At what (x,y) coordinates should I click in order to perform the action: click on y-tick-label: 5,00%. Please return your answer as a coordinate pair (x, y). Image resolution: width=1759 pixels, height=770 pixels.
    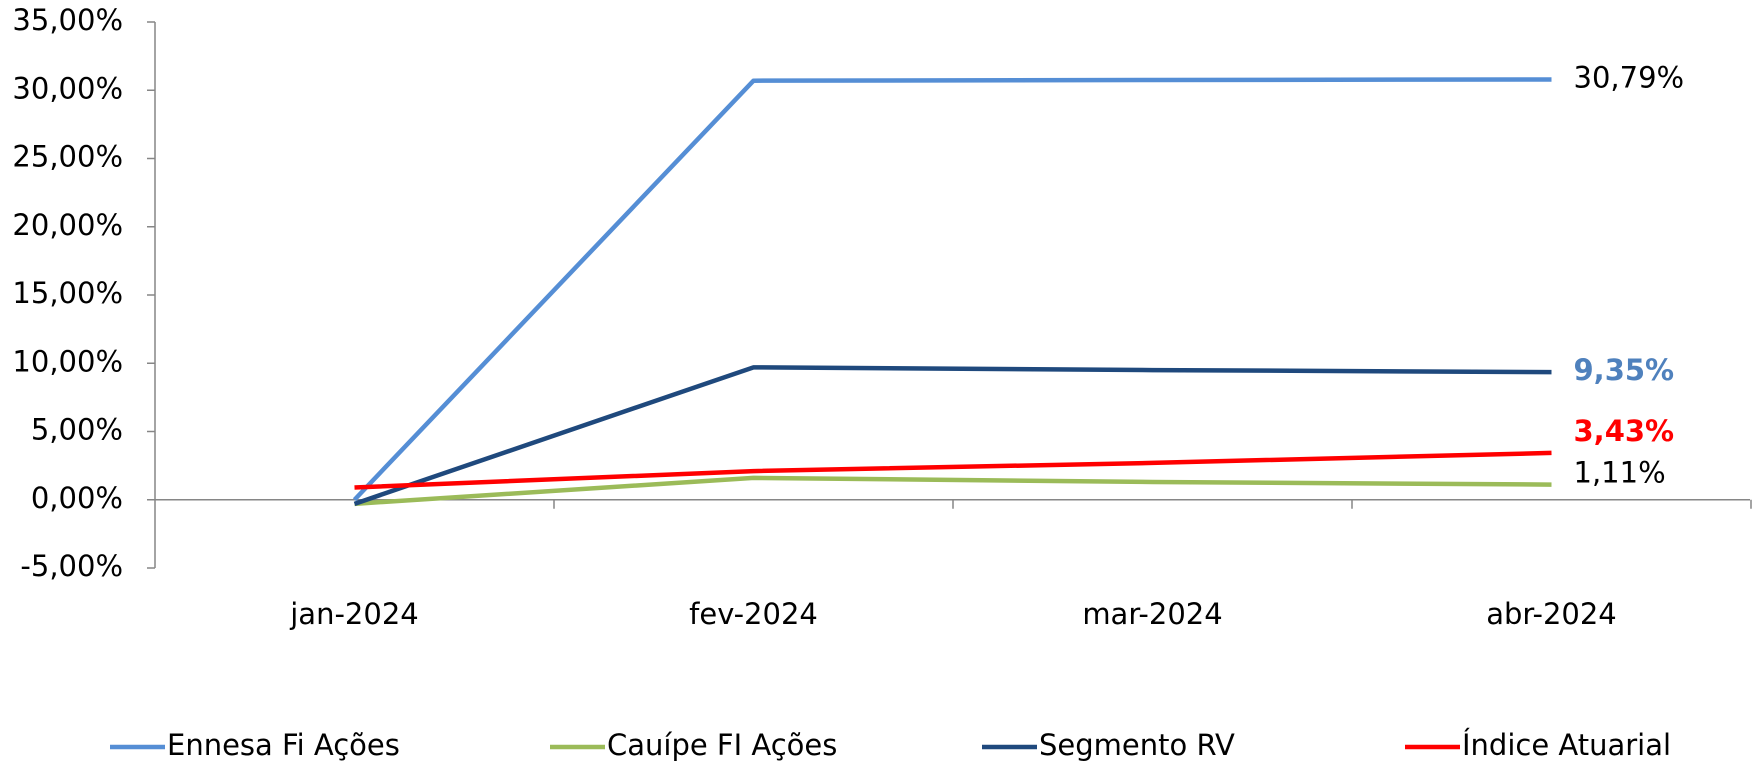
    Looking at the image, I should click on (77, 430).